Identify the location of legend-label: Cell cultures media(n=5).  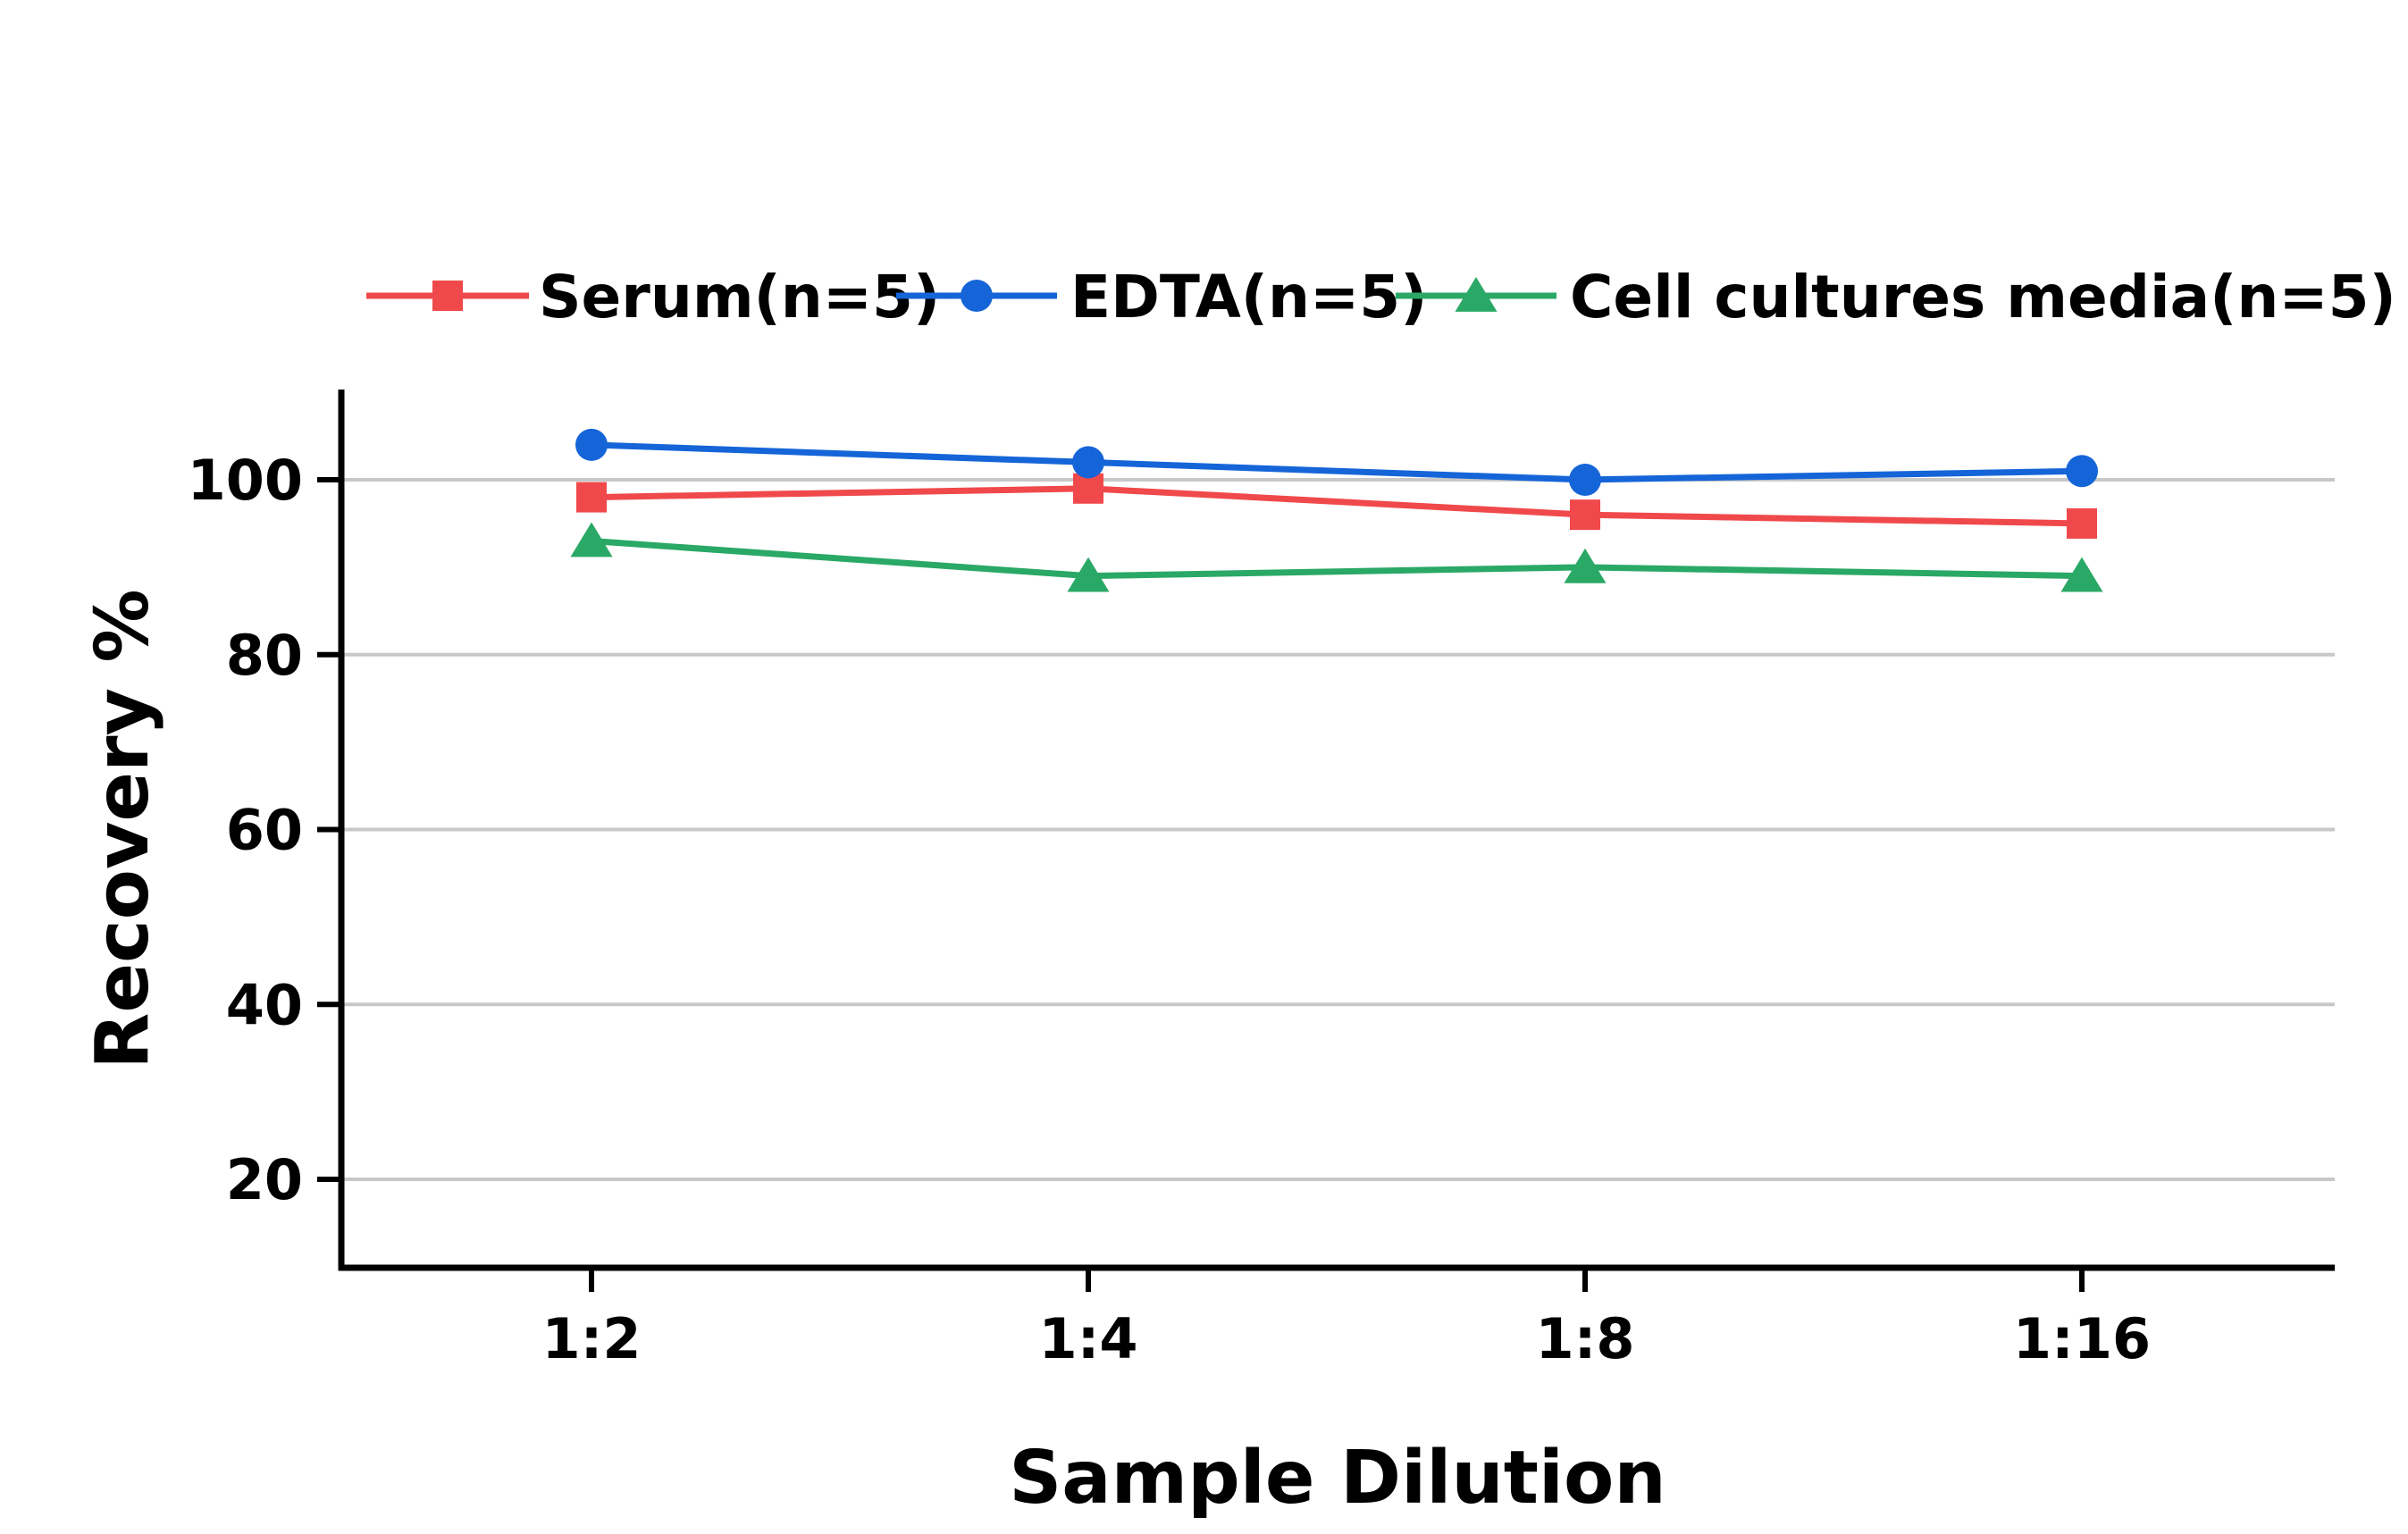
(1983, 297).